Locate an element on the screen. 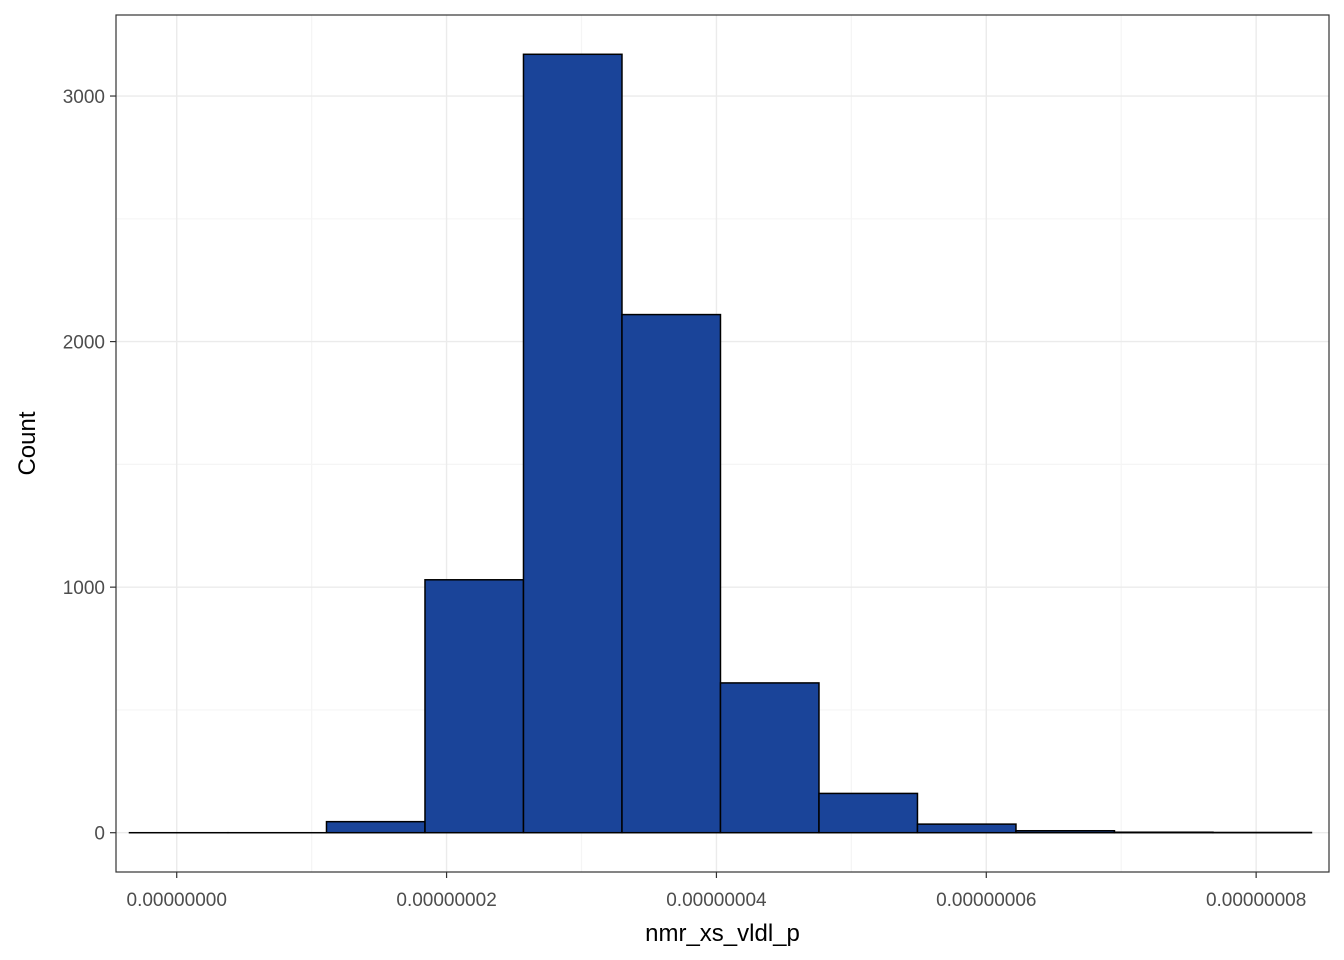  x-tick-label: 0.00000000 is located at coordinates (177, 900).